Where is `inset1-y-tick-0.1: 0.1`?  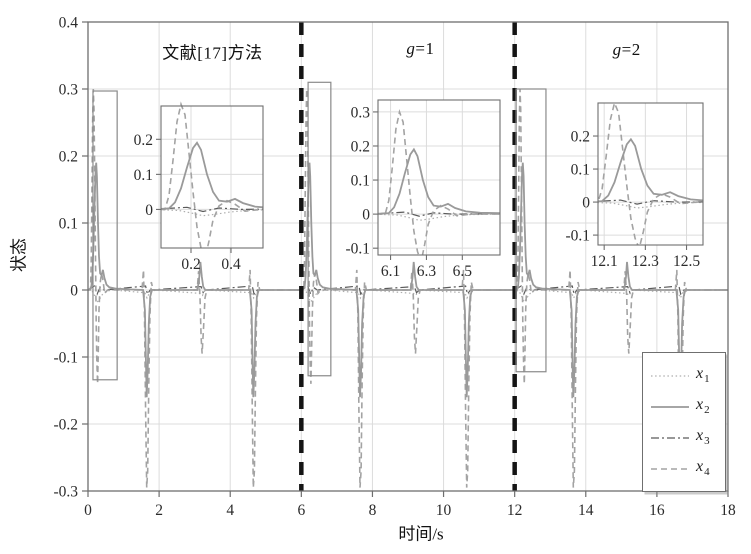
inset1-y-tick-0.1: 0.1 is located at coordinates (143, 175).